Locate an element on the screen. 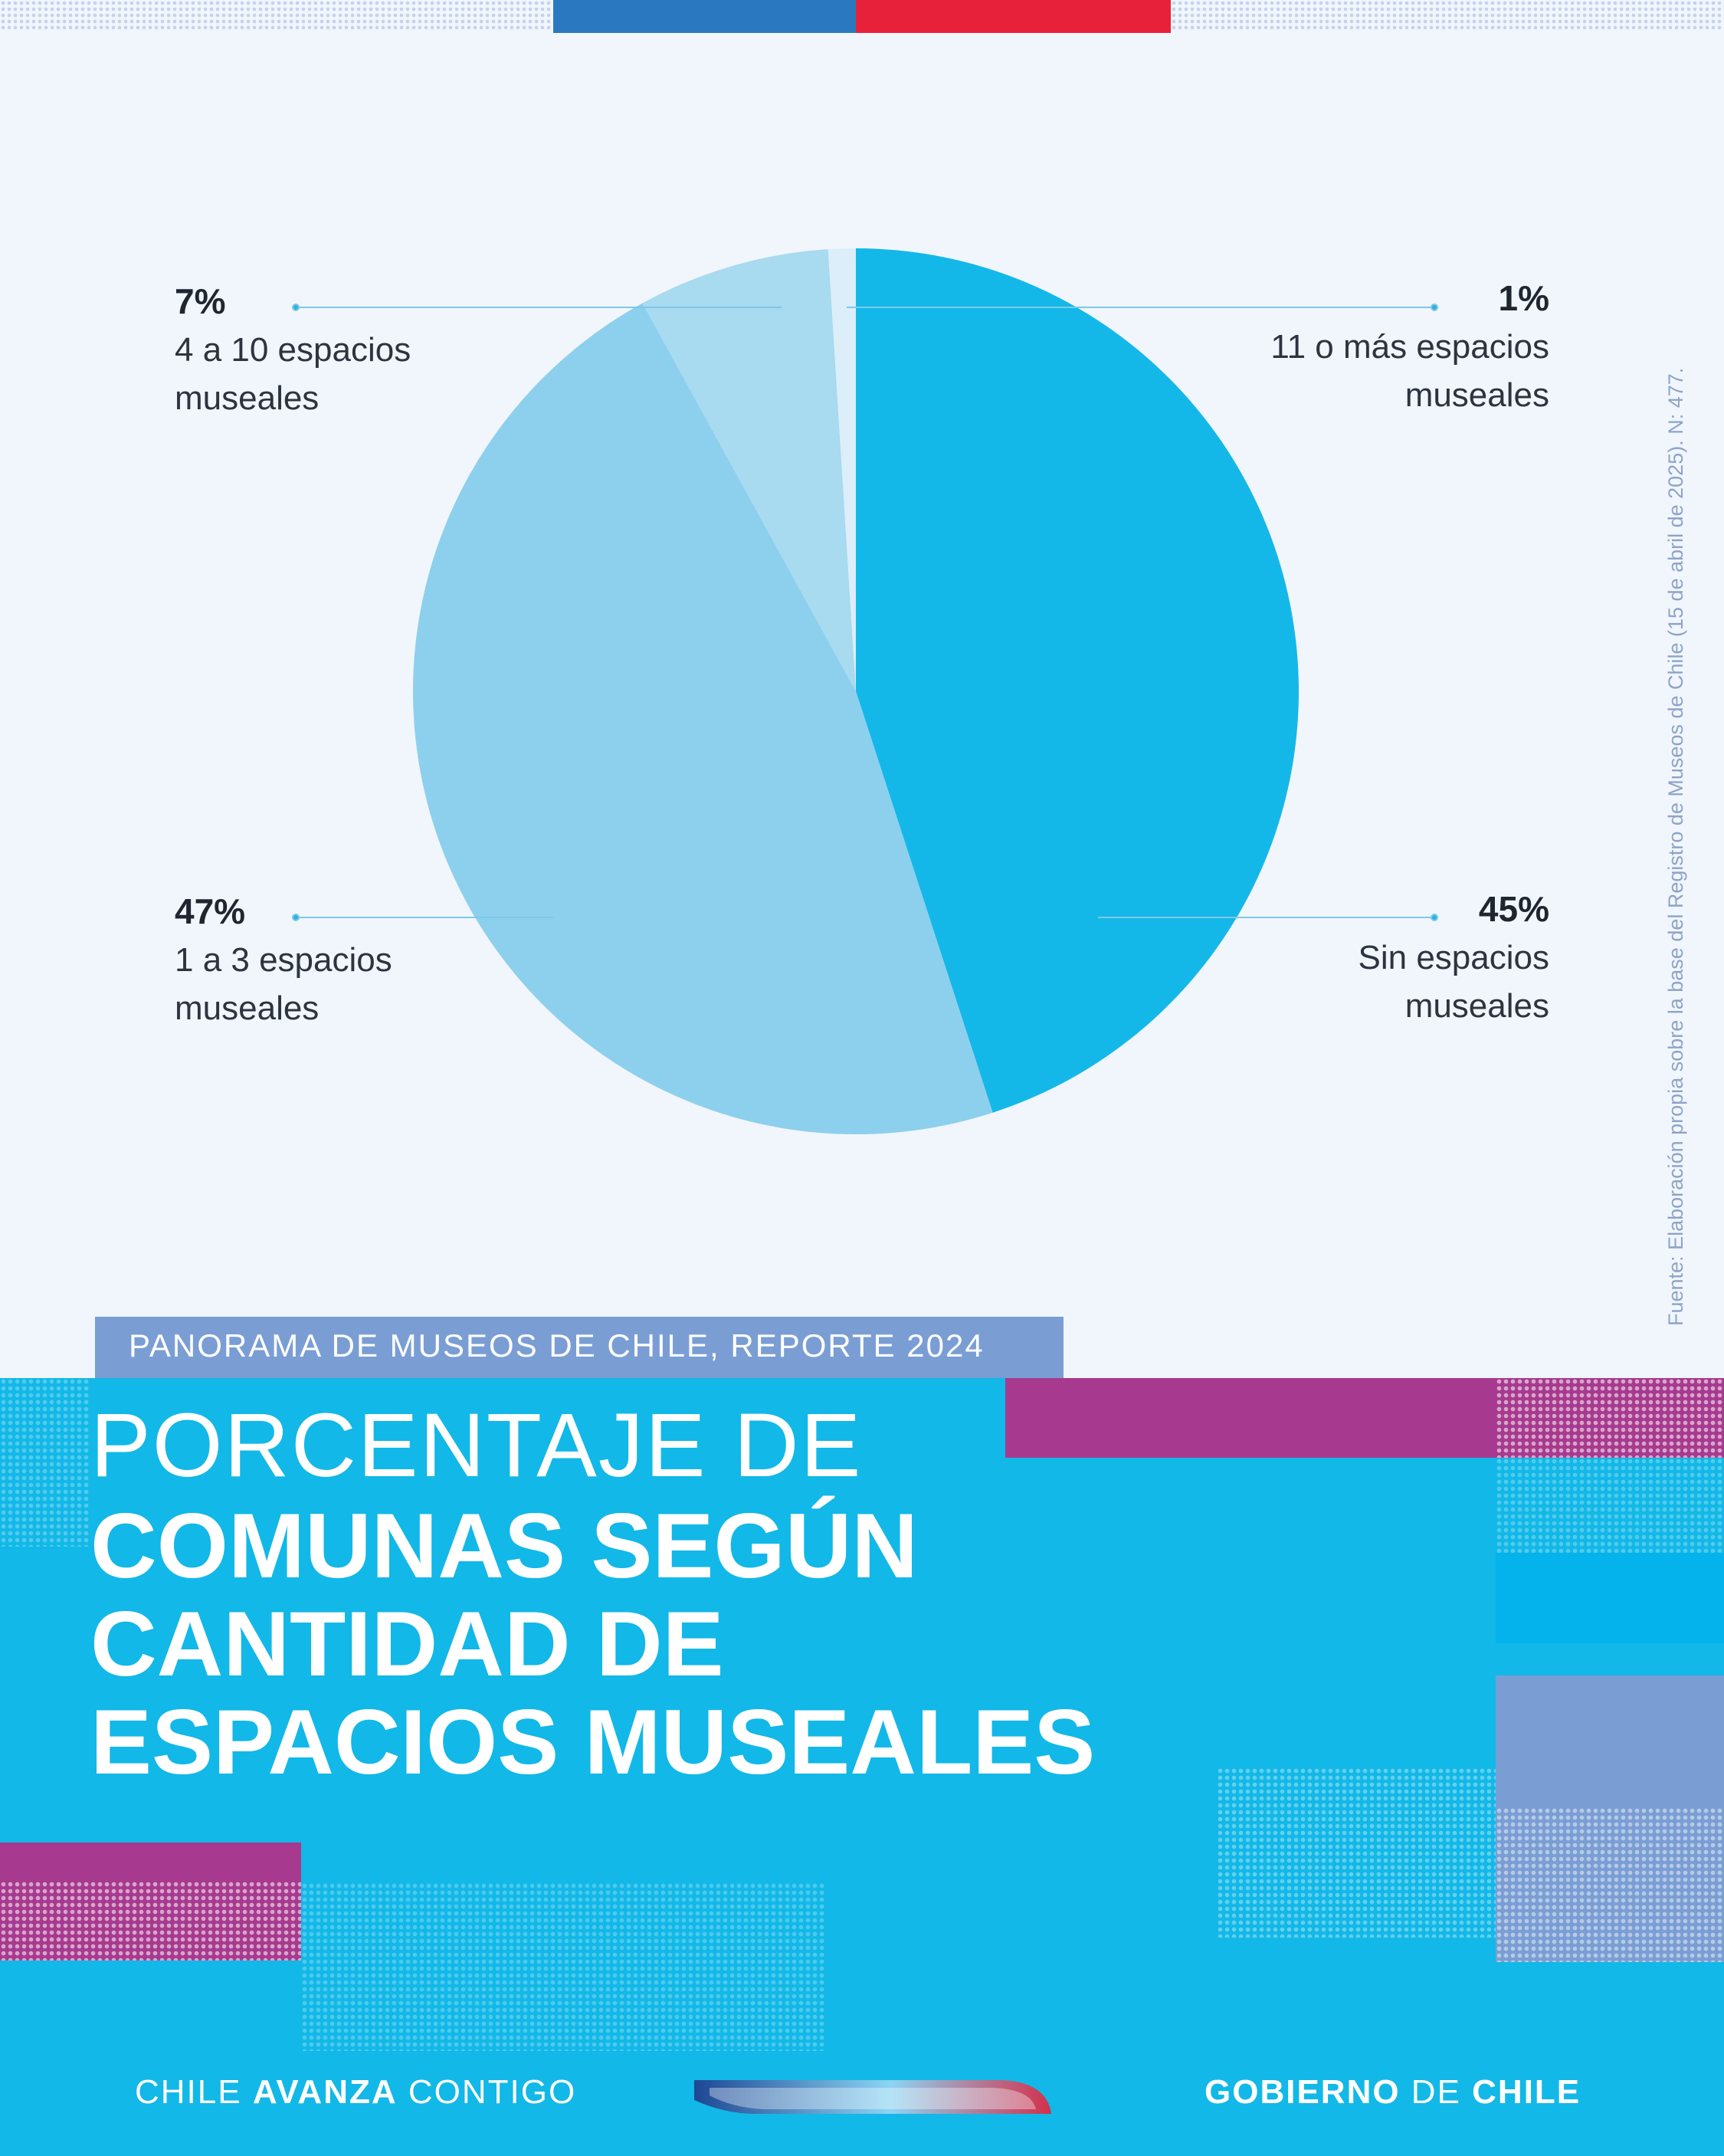 This screenshot has height=2156, width=1724. title-line-3: CANTIDAD DE is located at coordinates (407, 1644).